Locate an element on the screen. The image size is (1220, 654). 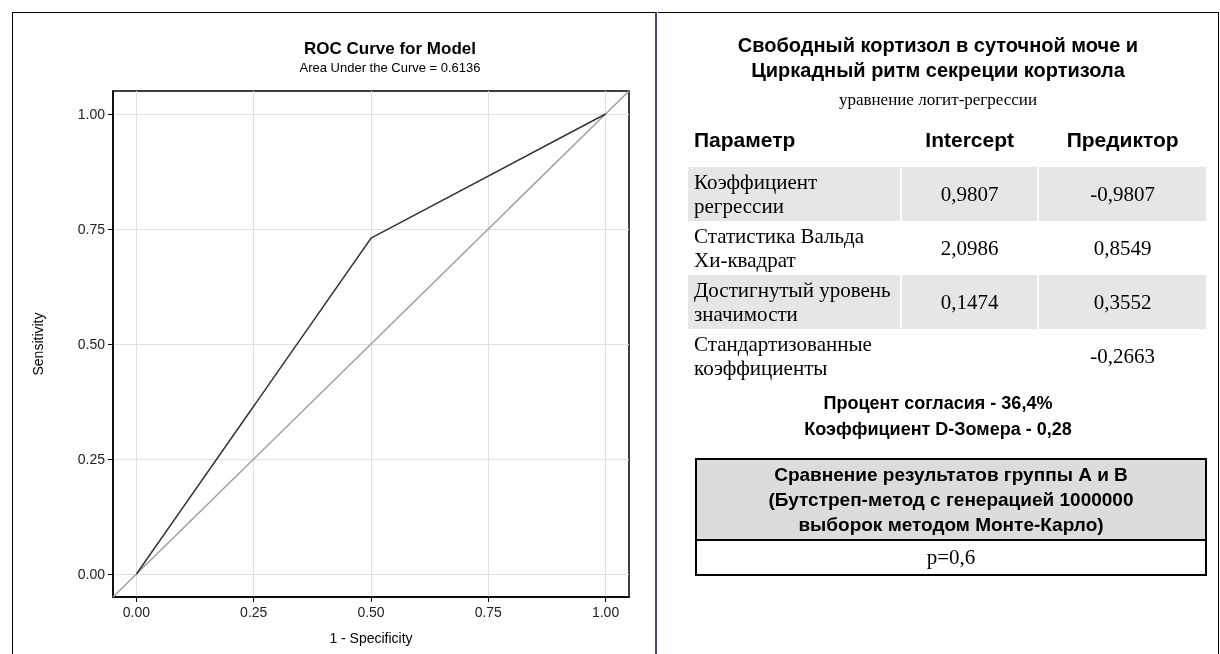
text: Достигнутый уровень значимости is located at coordinates (794, 302).